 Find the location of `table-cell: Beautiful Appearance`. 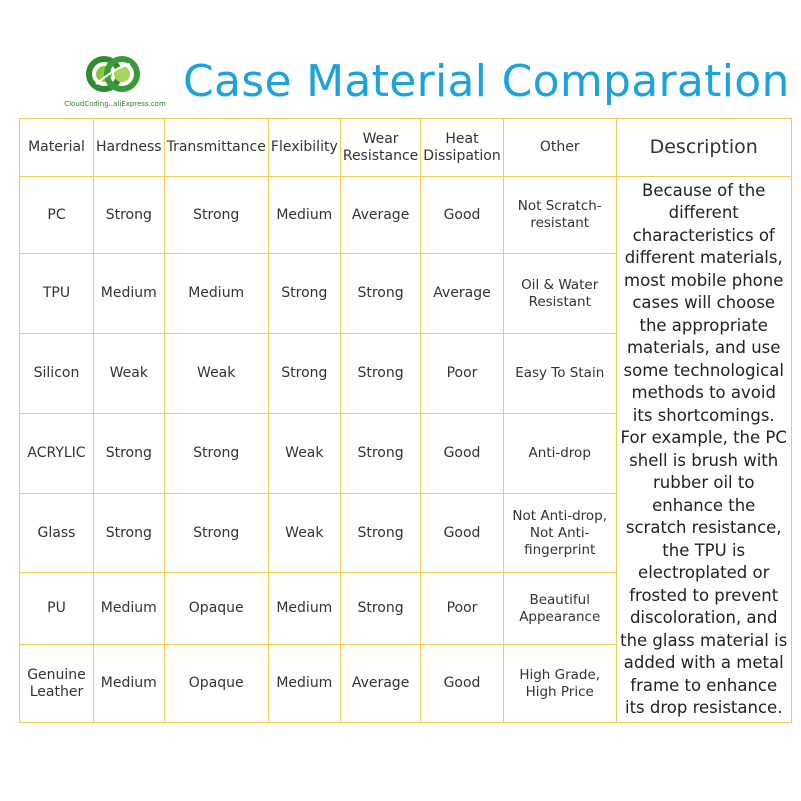

table-cell: Beautiful Appearance is located at coordinates (559, 608).